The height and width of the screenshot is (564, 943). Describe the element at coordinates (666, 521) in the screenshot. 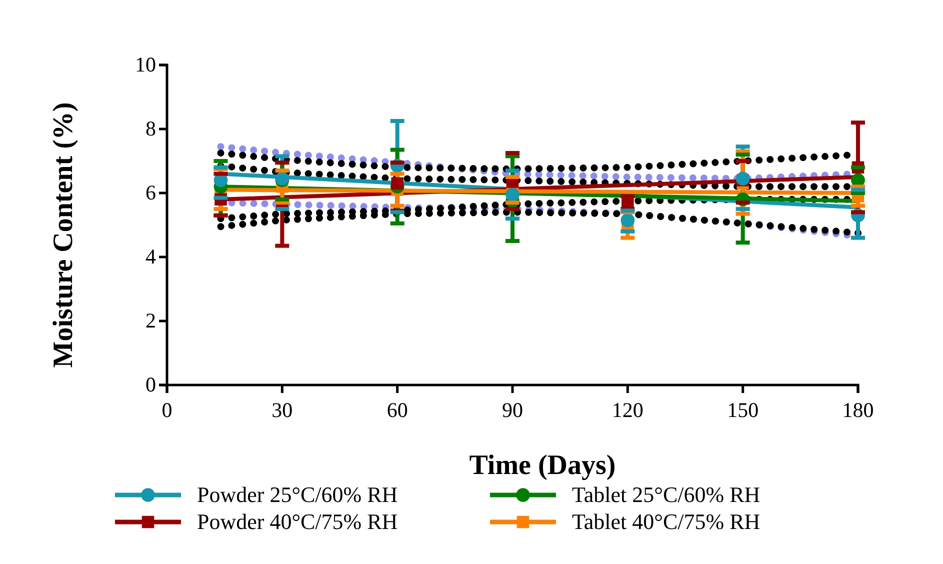

I see `legend-label: Tablet 40°C/75% RH` at that location.